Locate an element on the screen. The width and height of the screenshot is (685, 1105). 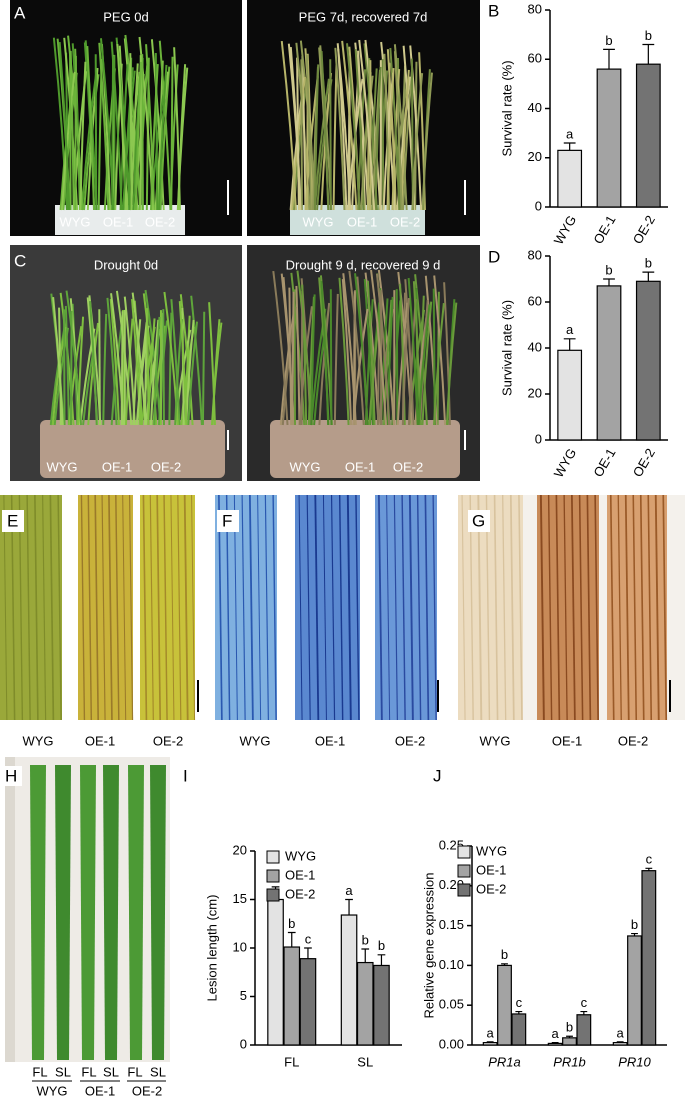
leaf-label: SL is located at coordinates (63, 1071).